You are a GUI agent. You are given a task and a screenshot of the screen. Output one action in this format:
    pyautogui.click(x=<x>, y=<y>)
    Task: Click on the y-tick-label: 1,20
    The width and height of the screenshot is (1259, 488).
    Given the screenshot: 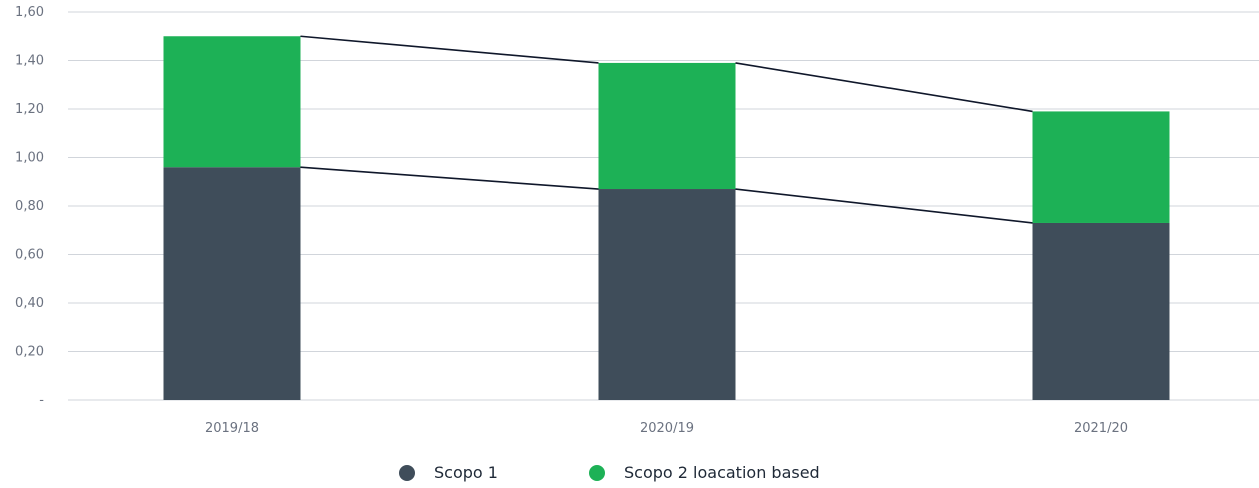 What is the action you would take?
    pyautogui.click(x=29, y=109)
    